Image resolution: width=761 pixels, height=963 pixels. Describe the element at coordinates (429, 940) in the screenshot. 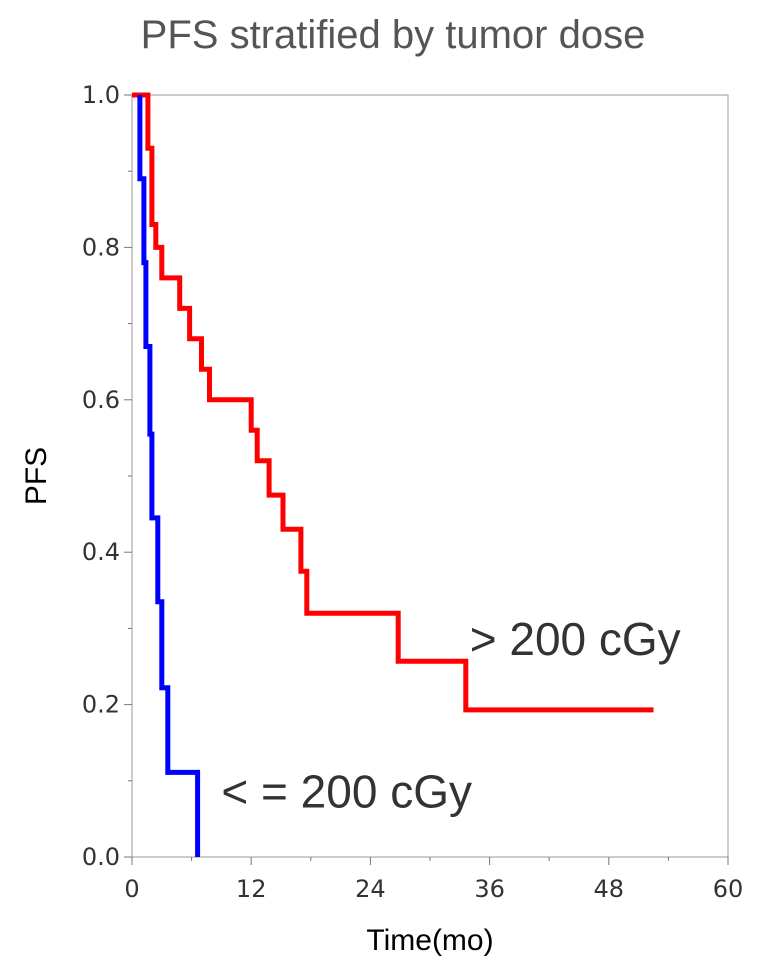

I see `x-axis-label: Time(mo)` at that location.